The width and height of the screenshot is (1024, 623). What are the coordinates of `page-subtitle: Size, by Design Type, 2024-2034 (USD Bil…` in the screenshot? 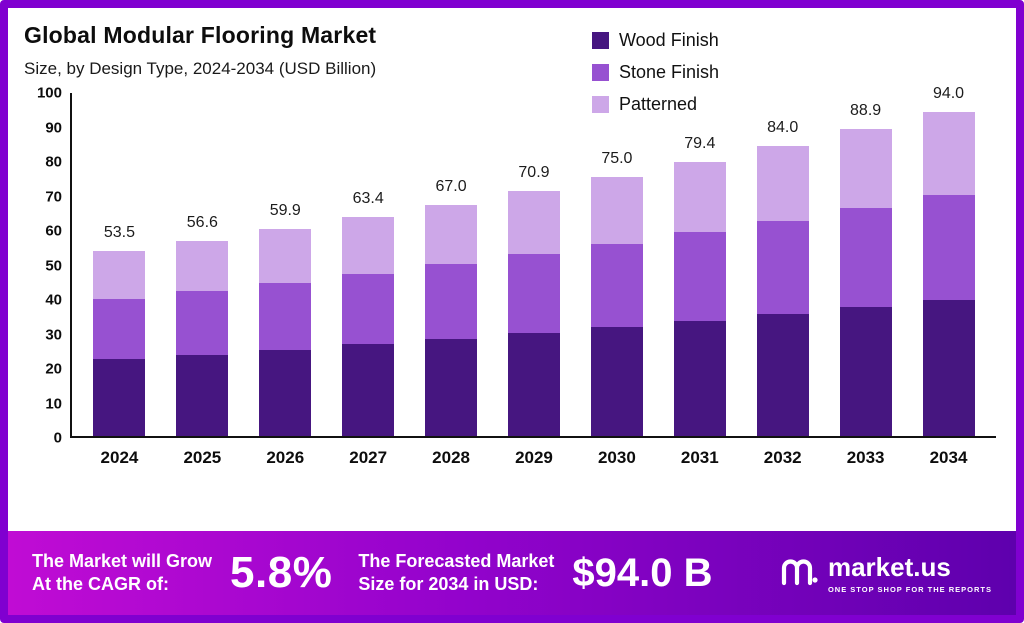 It's located at (200, 68).